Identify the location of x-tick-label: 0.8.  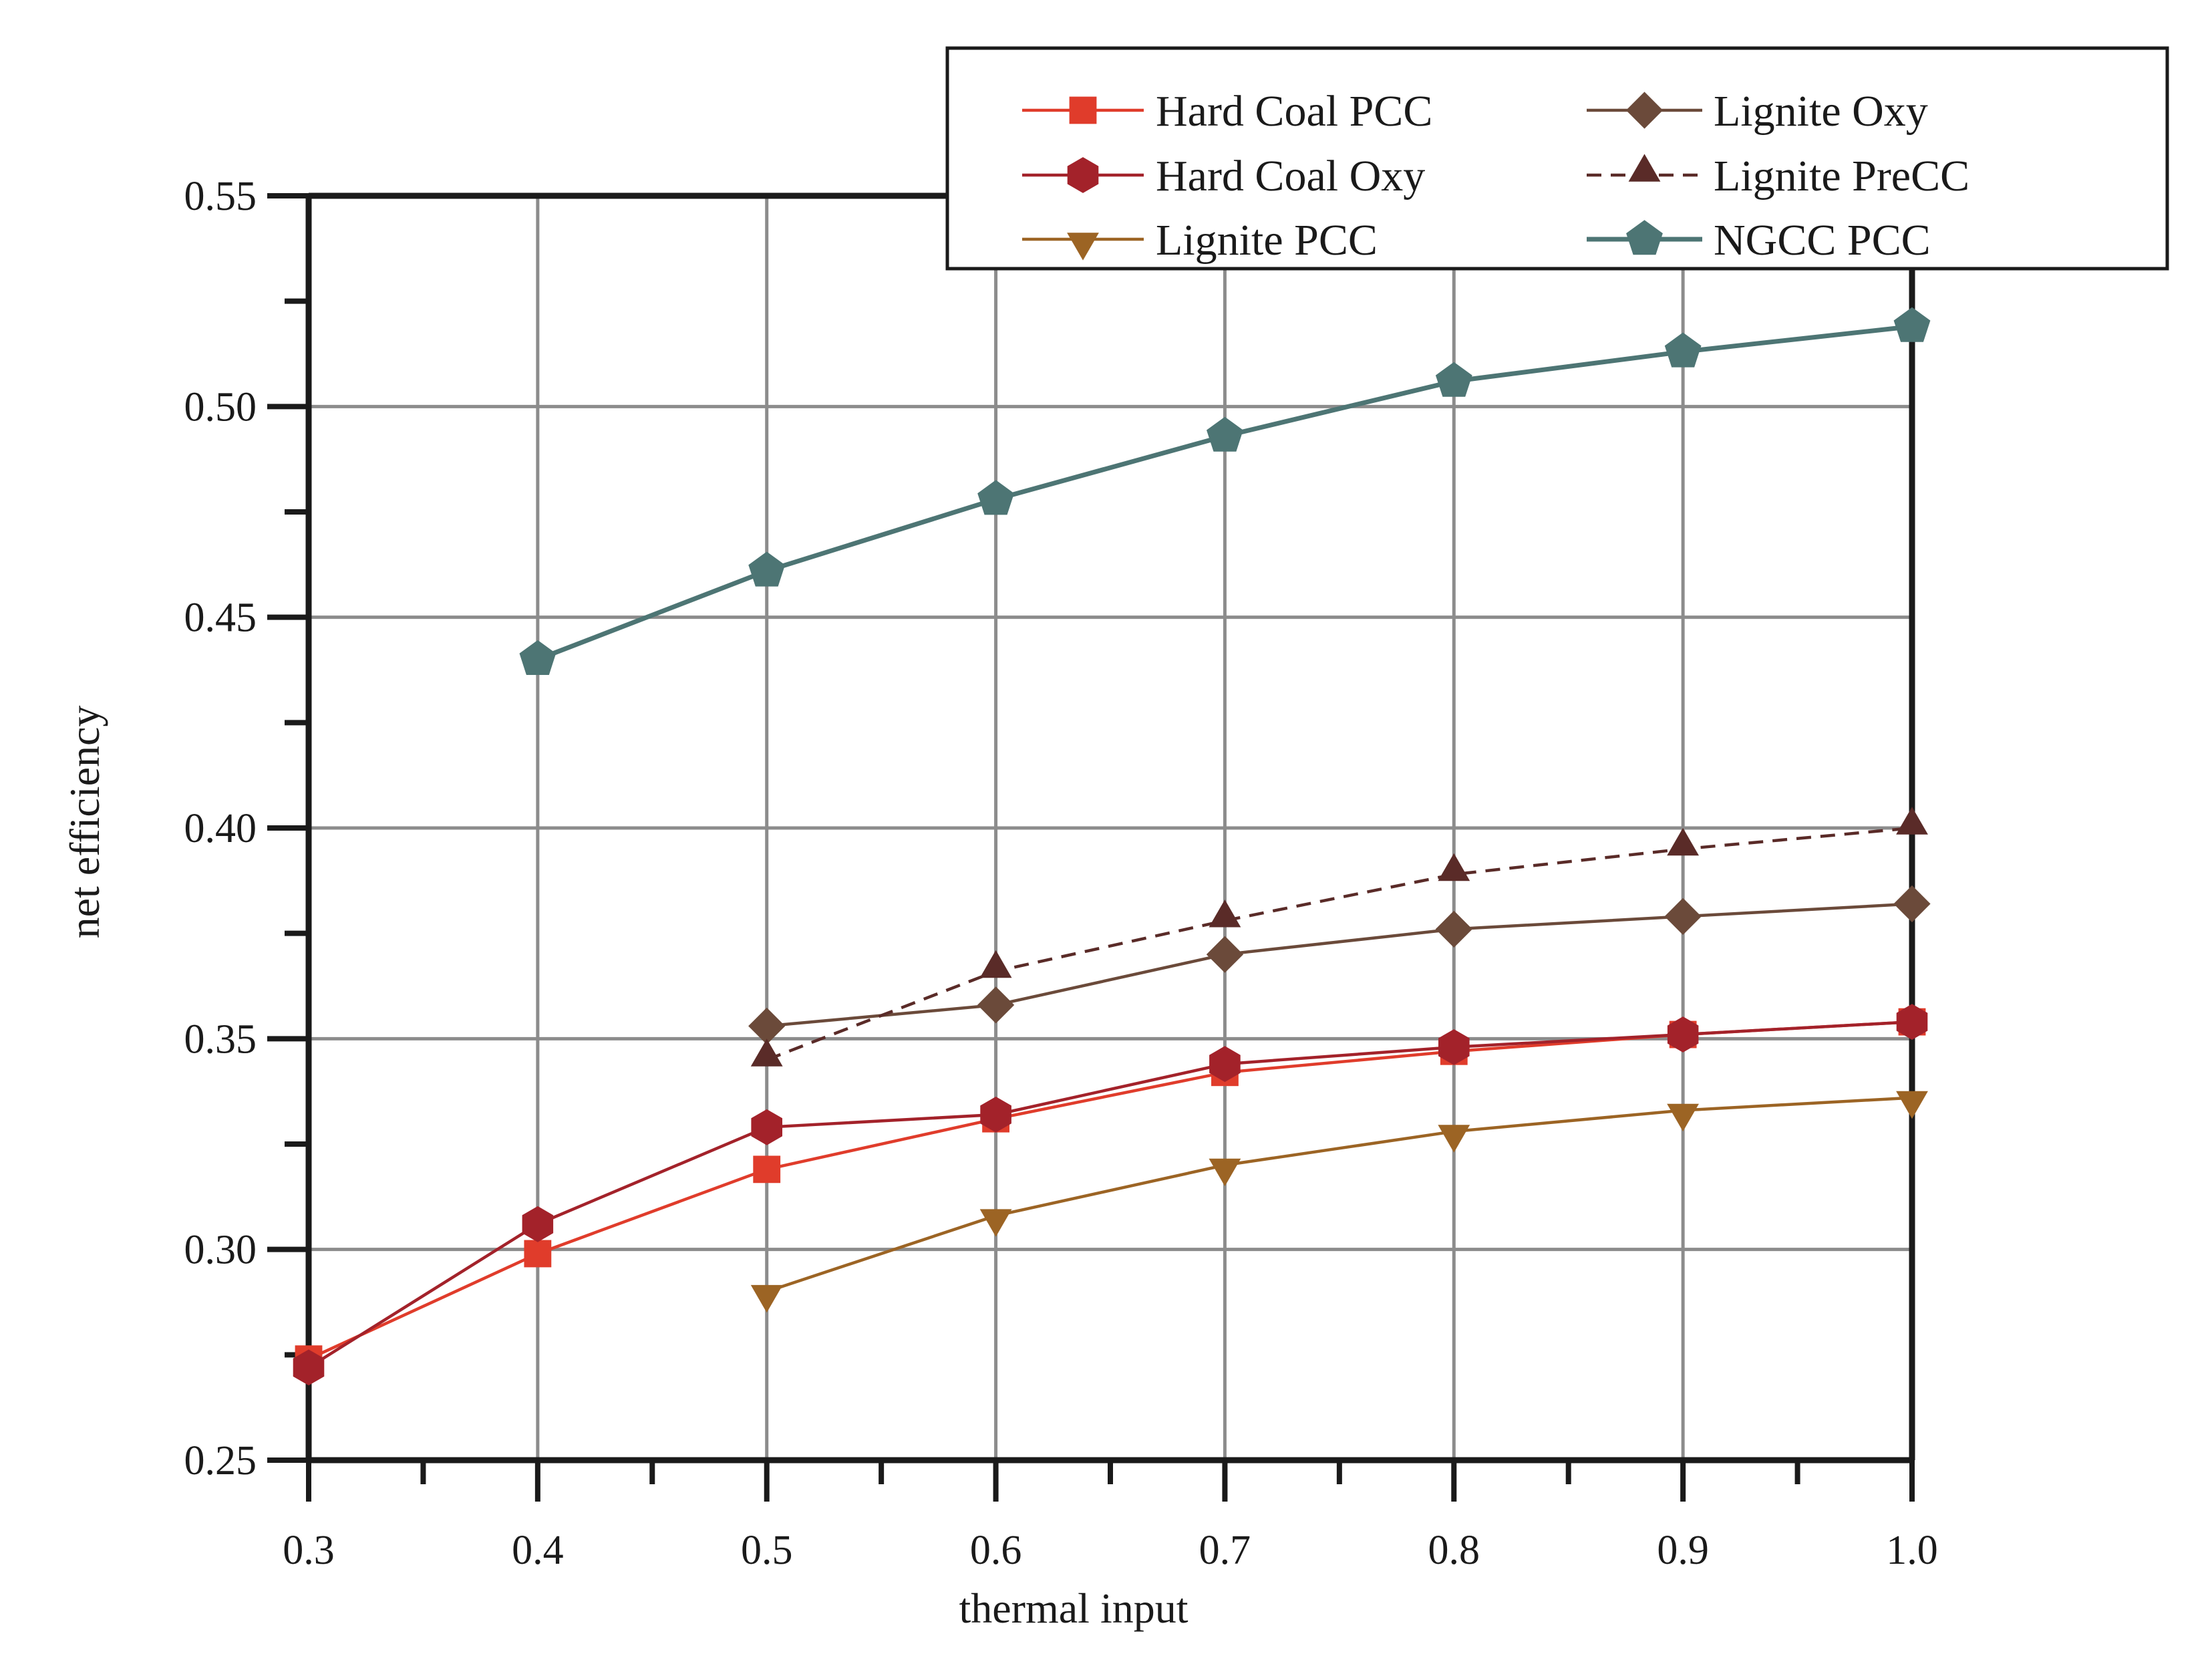
(1454, 1550).